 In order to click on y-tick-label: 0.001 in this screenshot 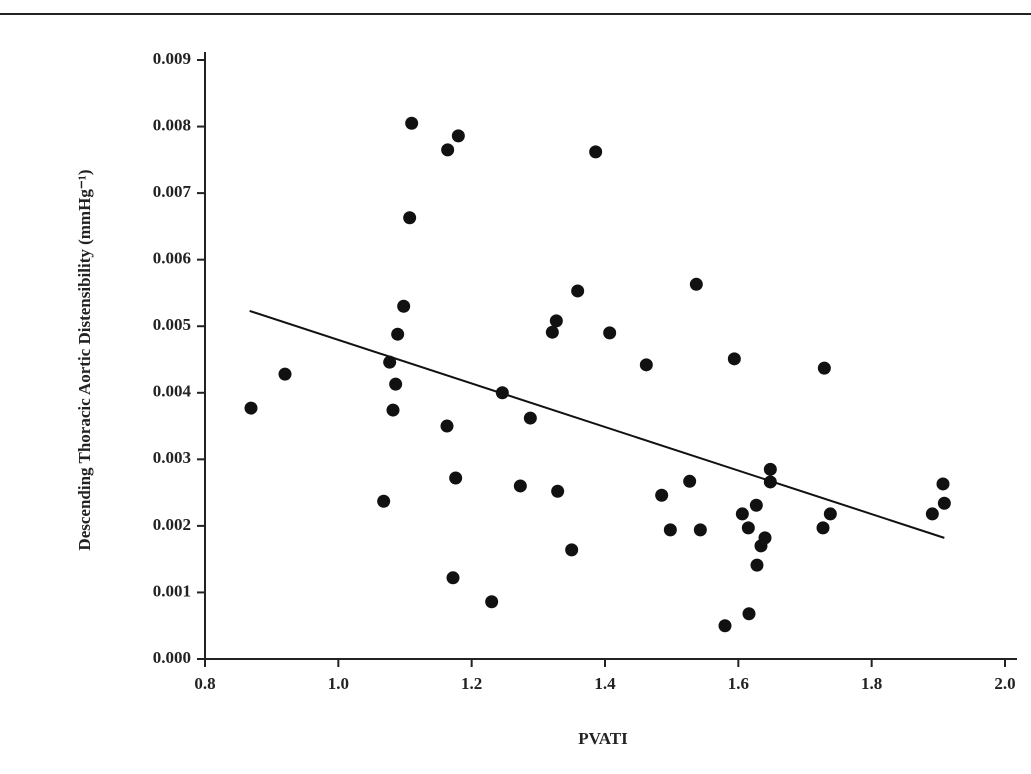, I will do `click(172, 590)`.